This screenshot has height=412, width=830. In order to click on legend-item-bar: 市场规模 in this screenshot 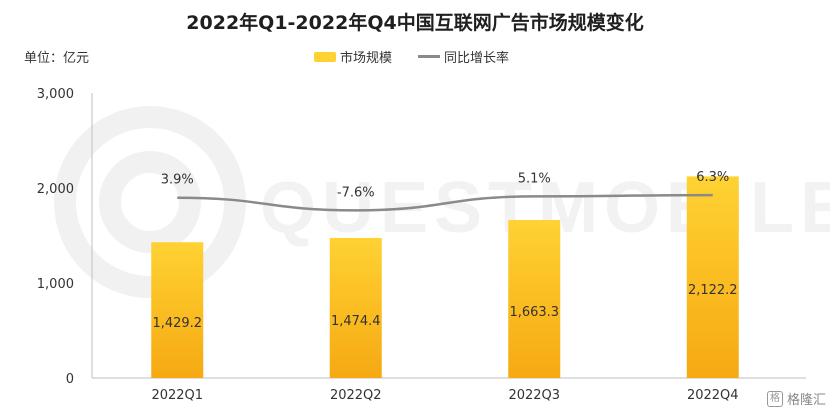, I will do `click(353, 56)`.